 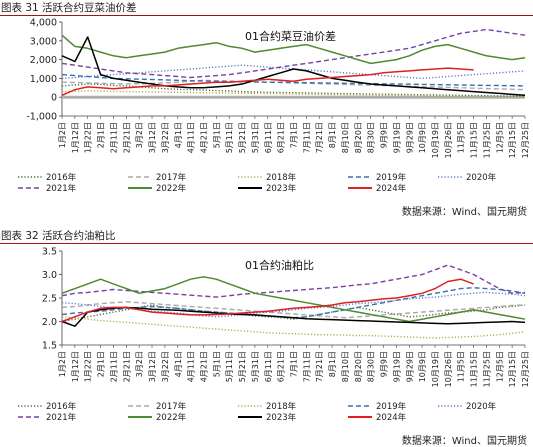 I want to click on x-tick-label: 7月11日, so click(x=306, y=137).